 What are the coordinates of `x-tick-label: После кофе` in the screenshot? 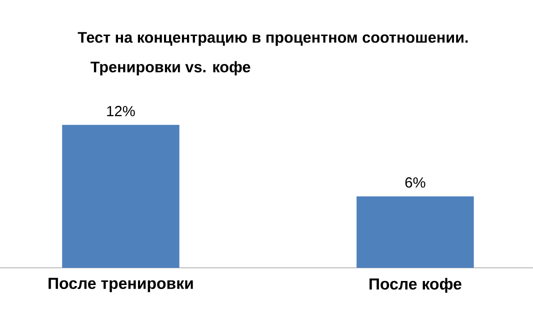 It's located at (416, 285).